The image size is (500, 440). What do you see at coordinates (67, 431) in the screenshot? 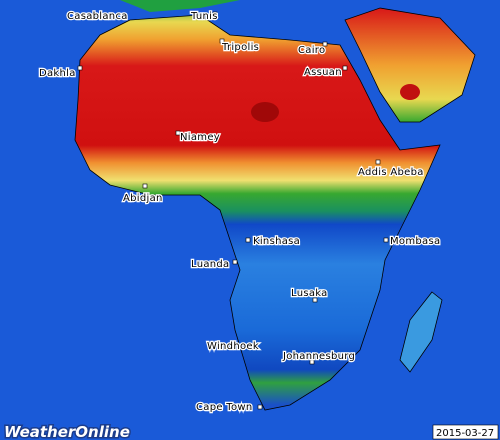
I see `logo: WeatherOnline` at bounding box center [67, 431].